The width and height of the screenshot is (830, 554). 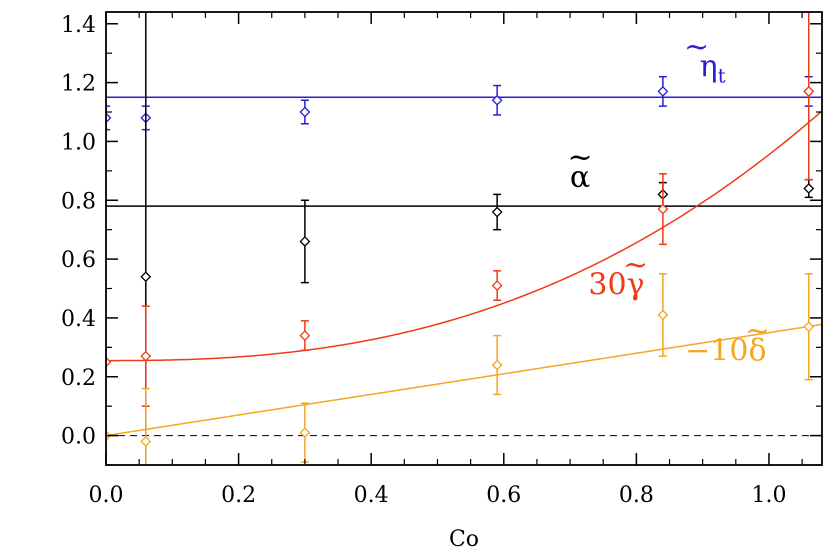 I want to click on y-tick-label-0: 0.0, so click(x=78, y=437).